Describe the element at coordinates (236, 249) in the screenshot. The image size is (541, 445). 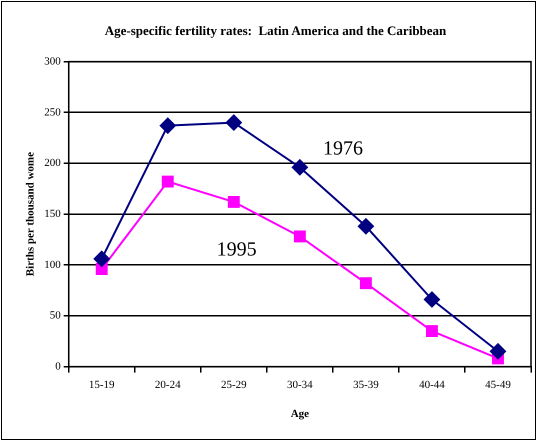
I see `series-label: 1995` at that location.